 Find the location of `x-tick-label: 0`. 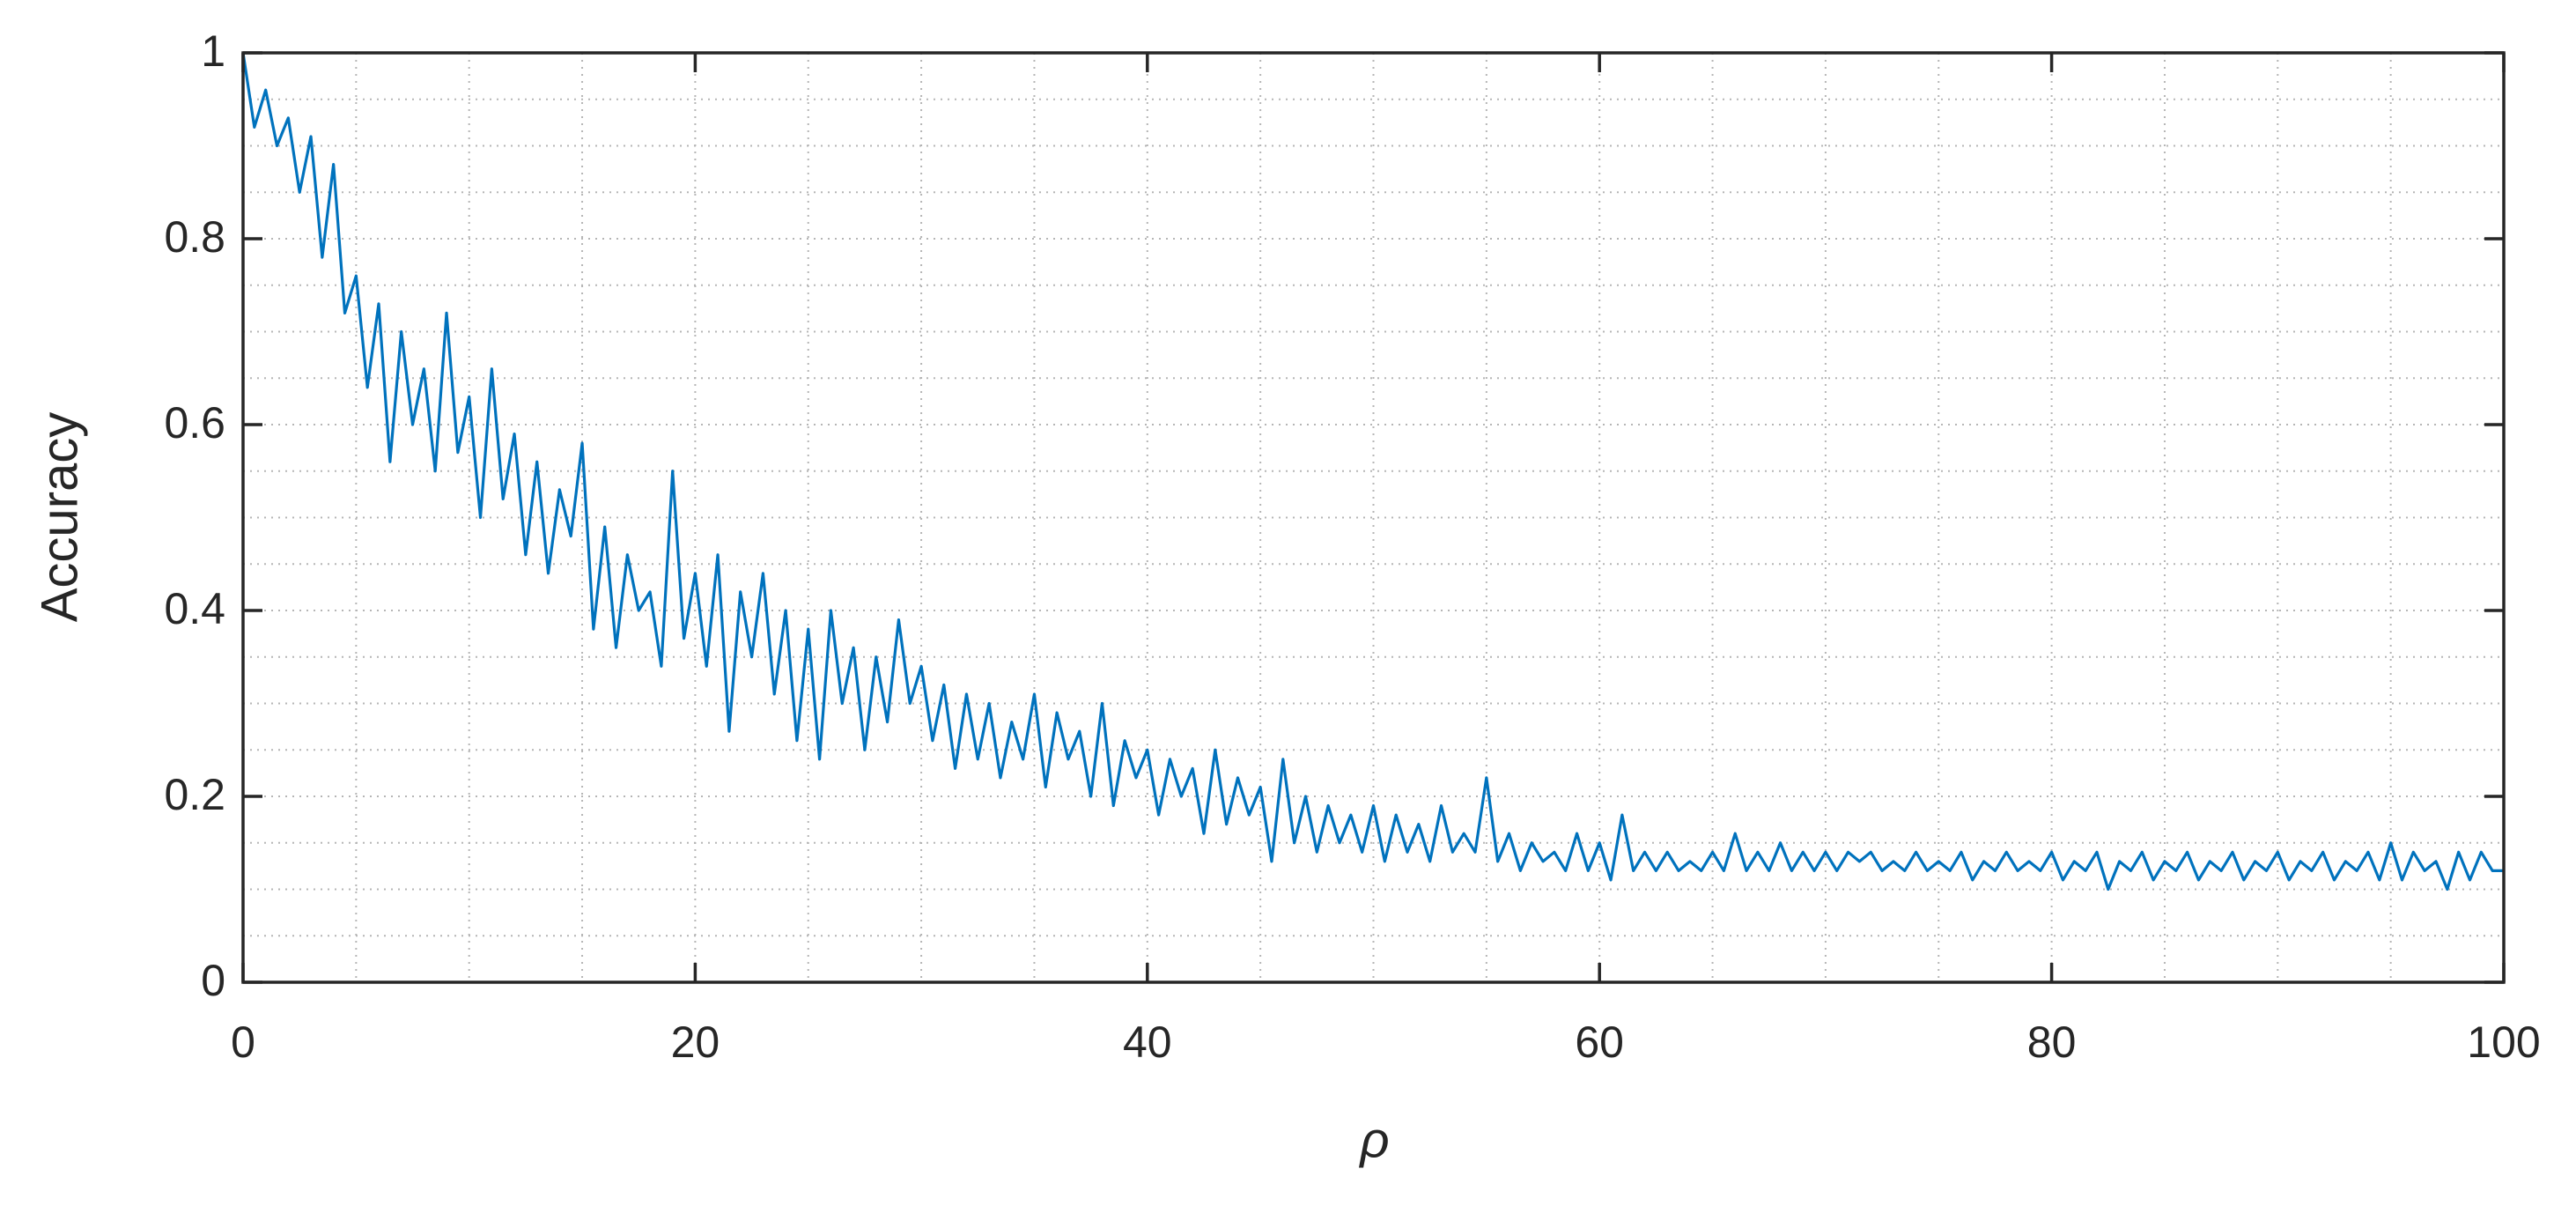

x-tick-label: 0 is located at coordinates (243, 1042).